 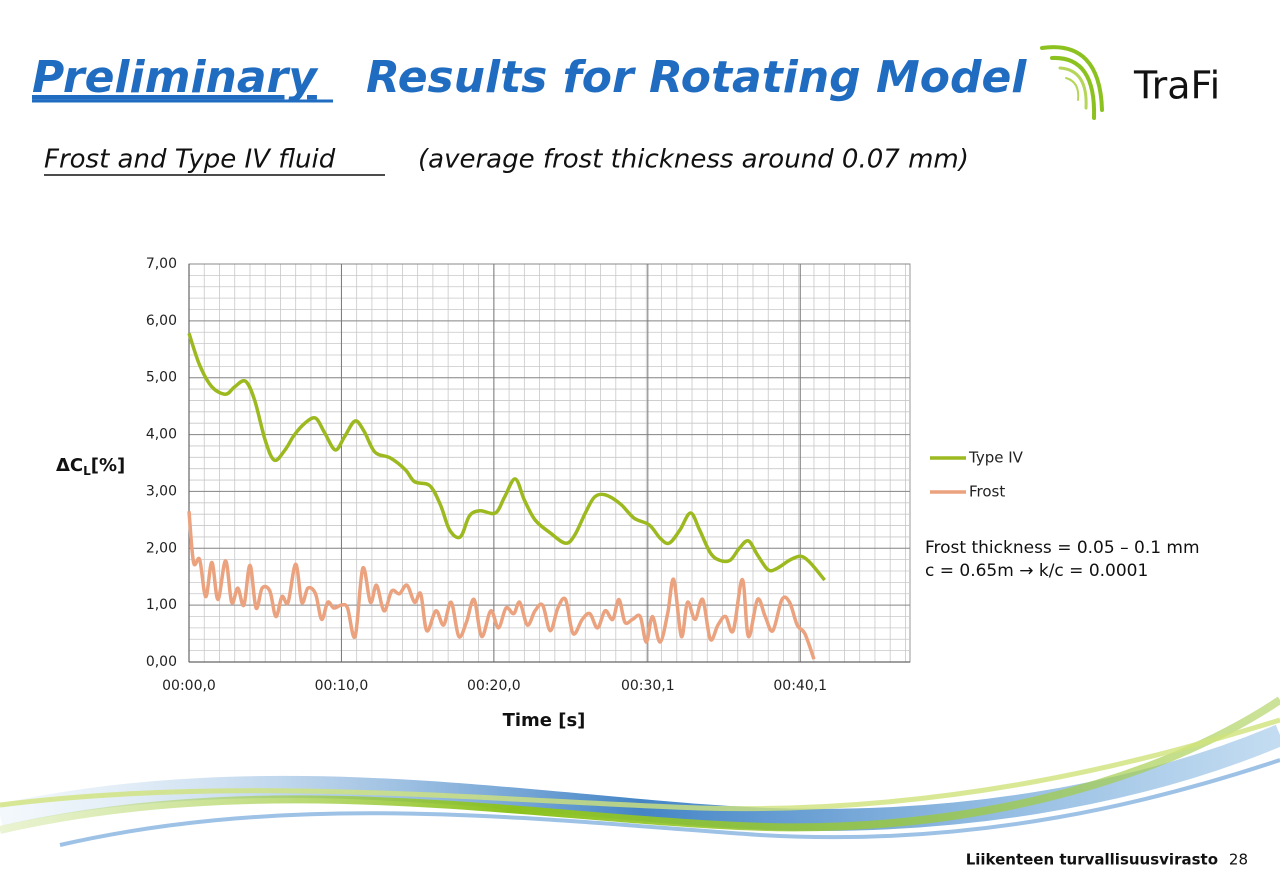 I want to click on x-tick-label: 00:30,1, so click(x=648, y=686).